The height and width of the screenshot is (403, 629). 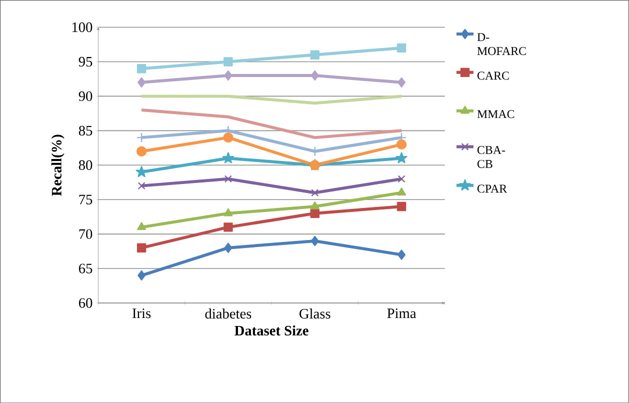 I want to click on y-tick-label: 100, so click(x=82, y=27).